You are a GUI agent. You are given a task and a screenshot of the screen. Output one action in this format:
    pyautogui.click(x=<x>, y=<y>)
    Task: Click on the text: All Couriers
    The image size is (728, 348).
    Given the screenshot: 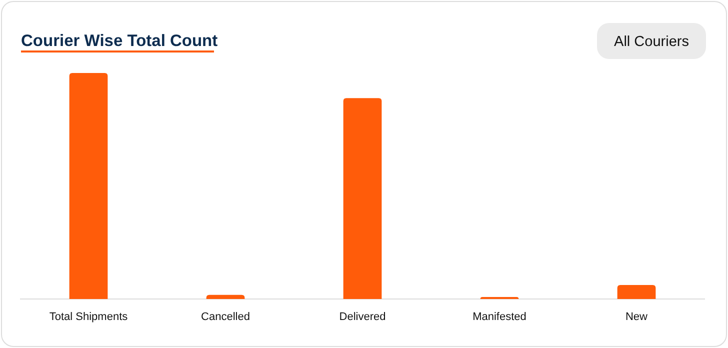 What is the action you would take?
    pyautogui.click(x=651, y=42)
    